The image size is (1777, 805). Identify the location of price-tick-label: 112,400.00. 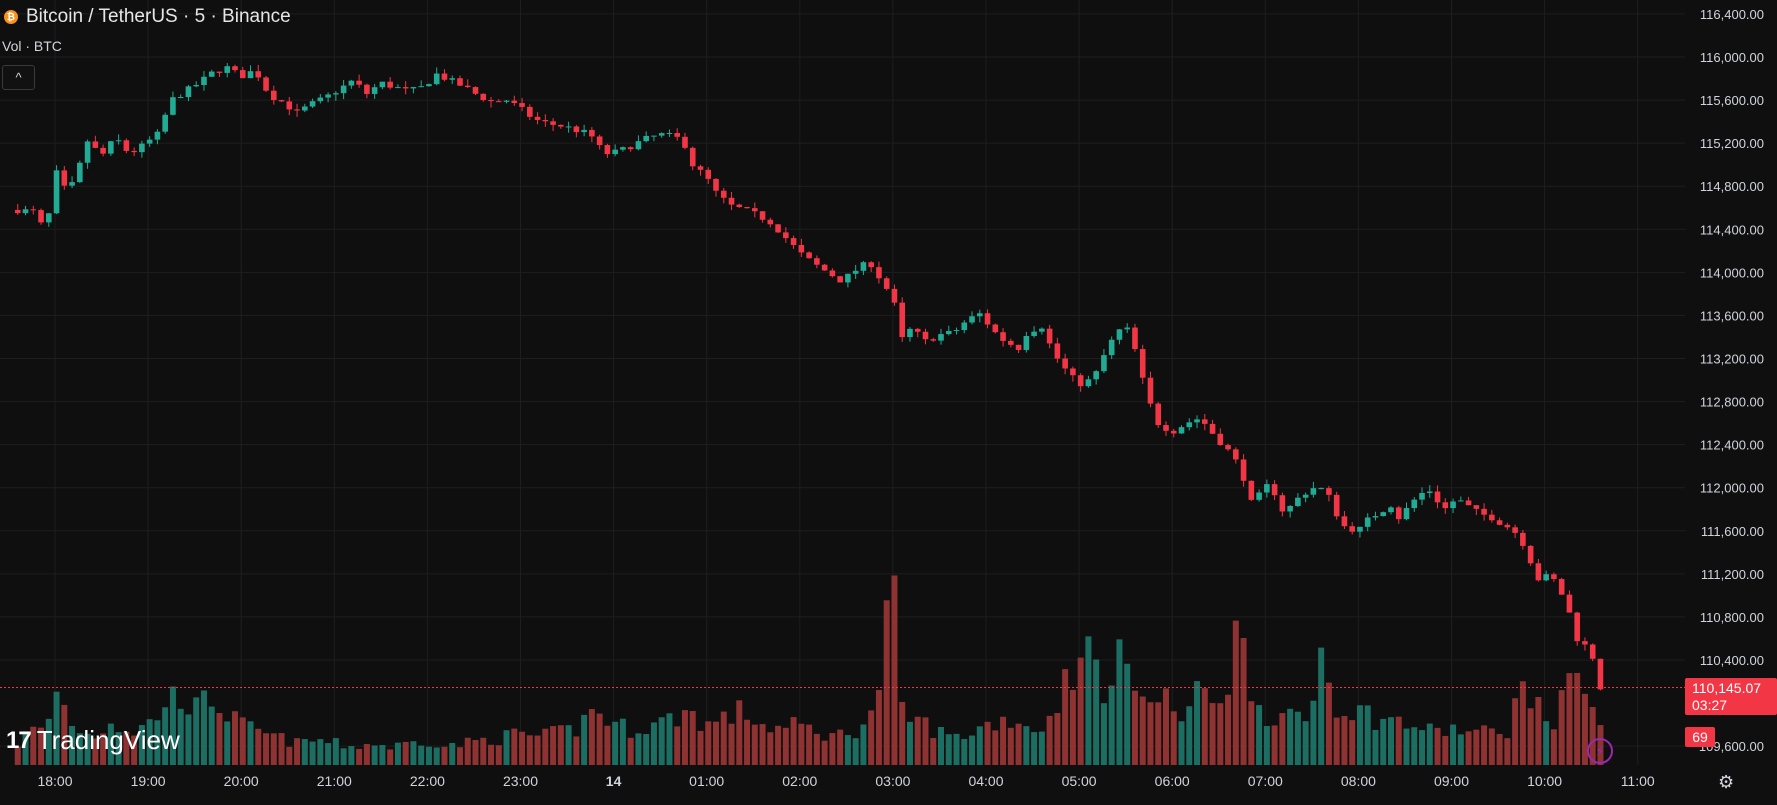
(1732, 445).